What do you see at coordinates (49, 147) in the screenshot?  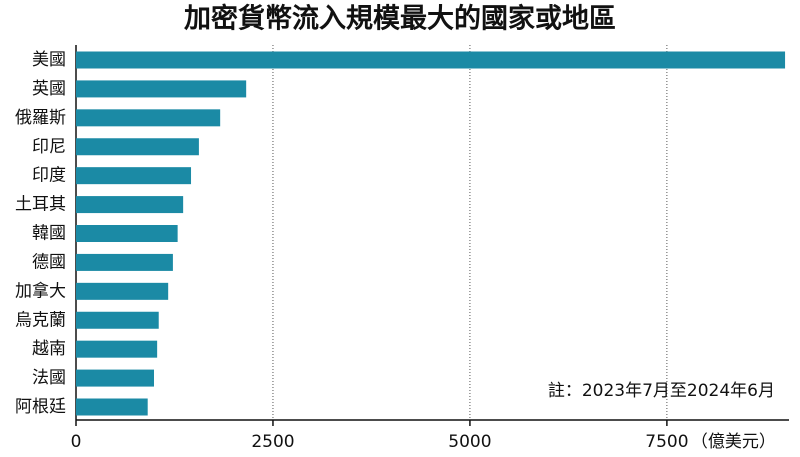 I see `y-tick-label: 印尼` at bounding box center [49, 147].